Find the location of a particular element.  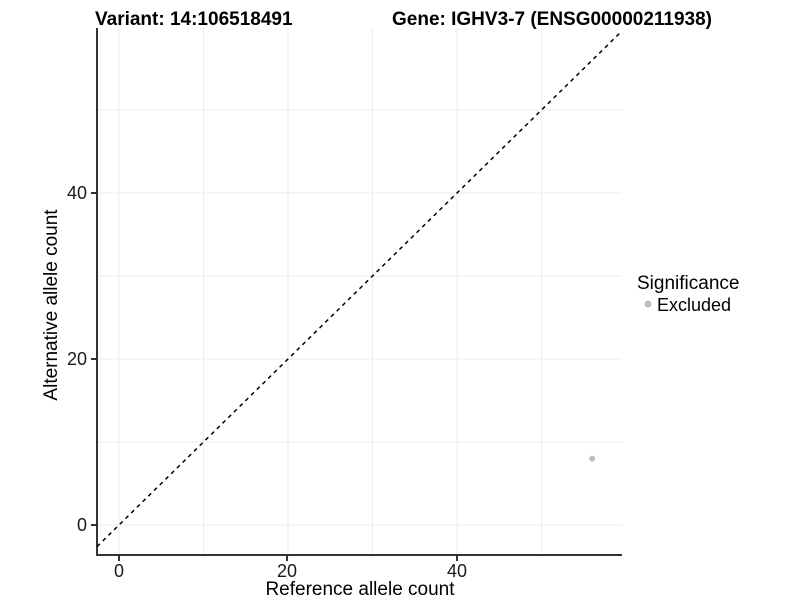

x-tick-label-40: 40 is located at coordinates (457, 571).